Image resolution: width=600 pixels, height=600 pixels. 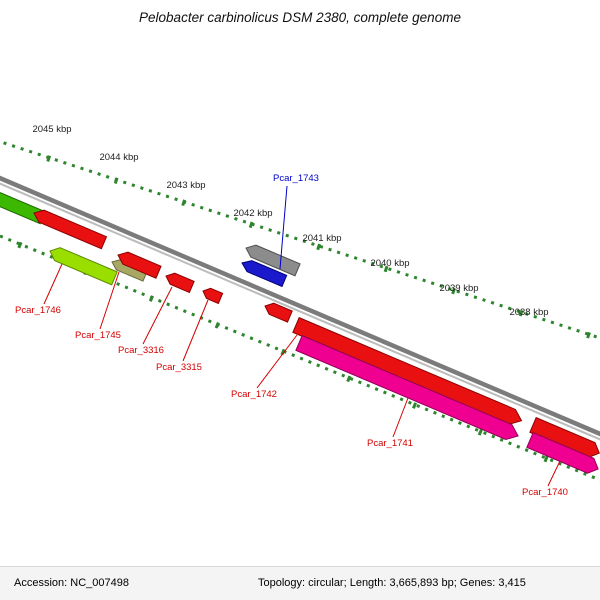 What do you see at coordinates (389, 263) in the screenshot?
I see `ruler-tick-label: 2040 kbp` at bounding box center [389, 263].